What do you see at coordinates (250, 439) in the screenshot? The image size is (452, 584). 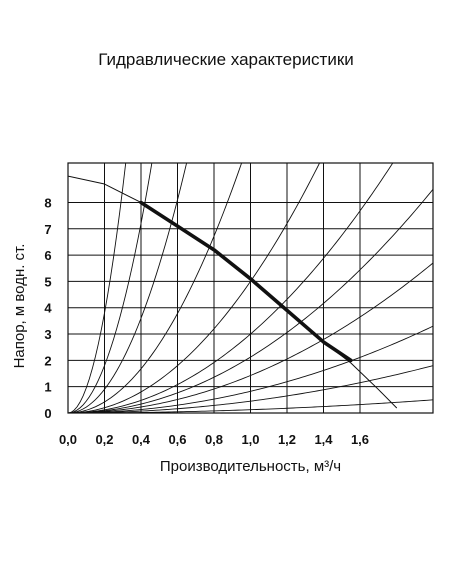 I see `x-tick-label: 1,0` at bounding box center [250, 439].